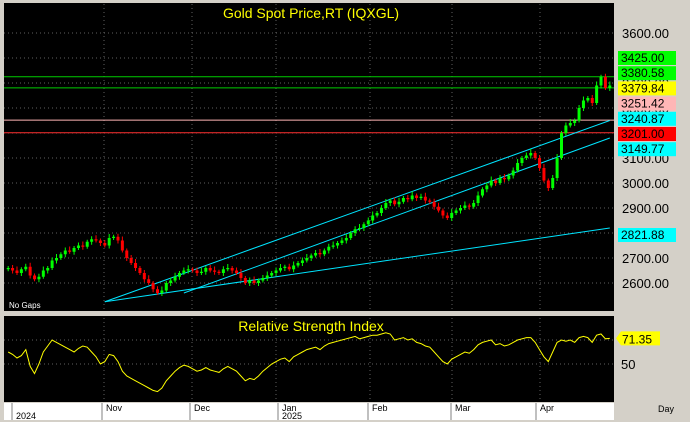  What do you see at coordinates (643, 88) in the screenshot?
I see `price-tag-label: 3379.84` at bounding box center [643, 88].